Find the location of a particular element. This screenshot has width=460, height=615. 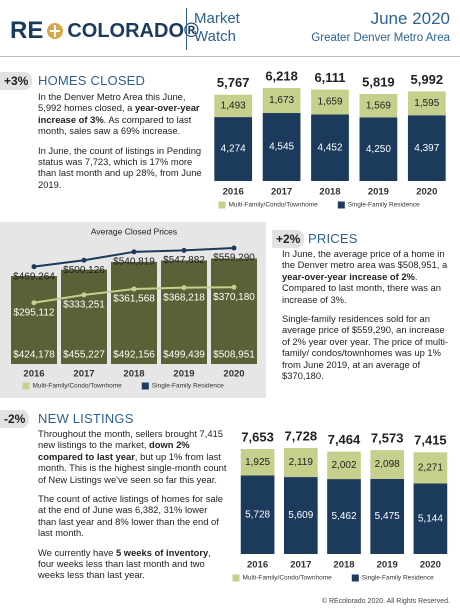

data-label: 1,925 is located at coordinates (257, 462).